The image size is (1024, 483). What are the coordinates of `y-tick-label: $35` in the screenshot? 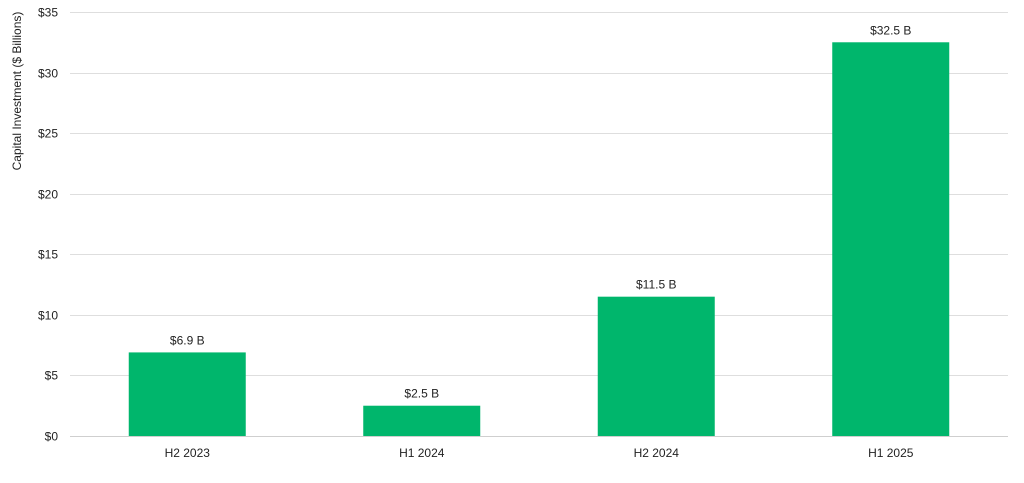 It's located at (48, 13).